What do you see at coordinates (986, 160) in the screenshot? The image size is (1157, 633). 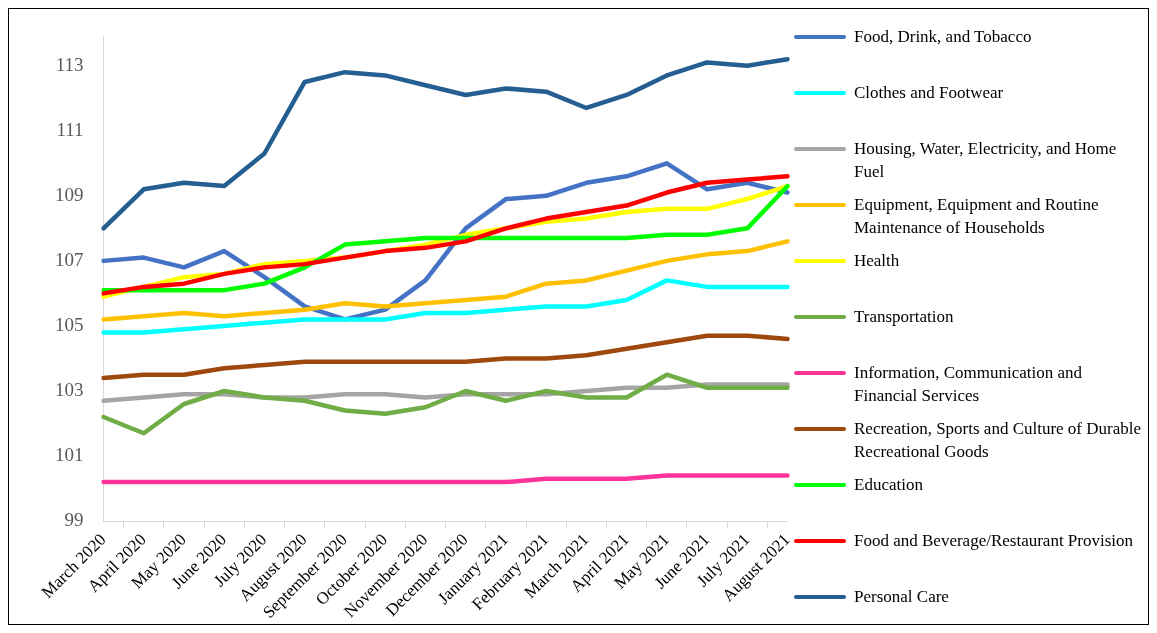 I see `legend-label: Housing, Water, Electricity, and Home Fuel` at bounding box center [986, 160].